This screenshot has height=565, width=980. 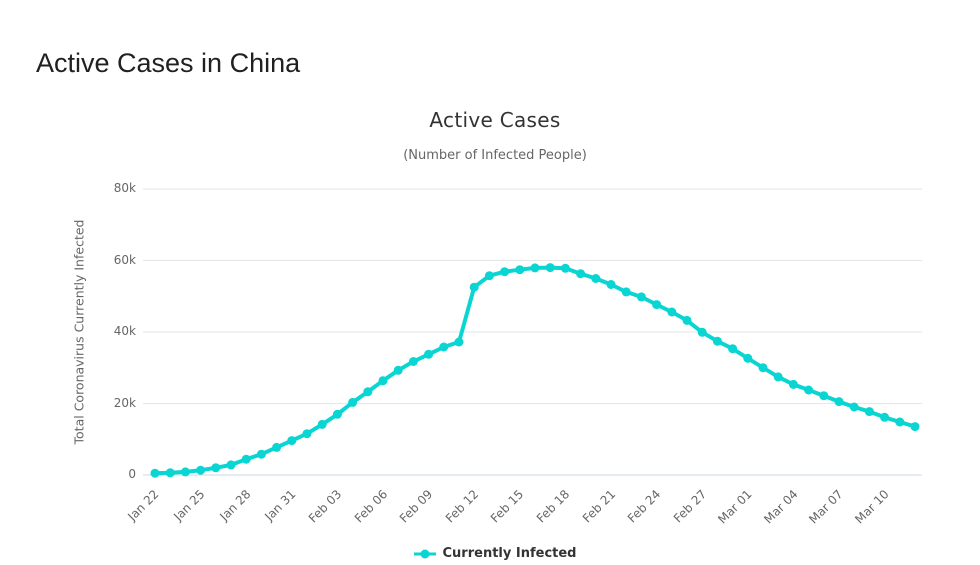 I want to click on x-tick-label: Jan 22, so click(x=143, y=505).